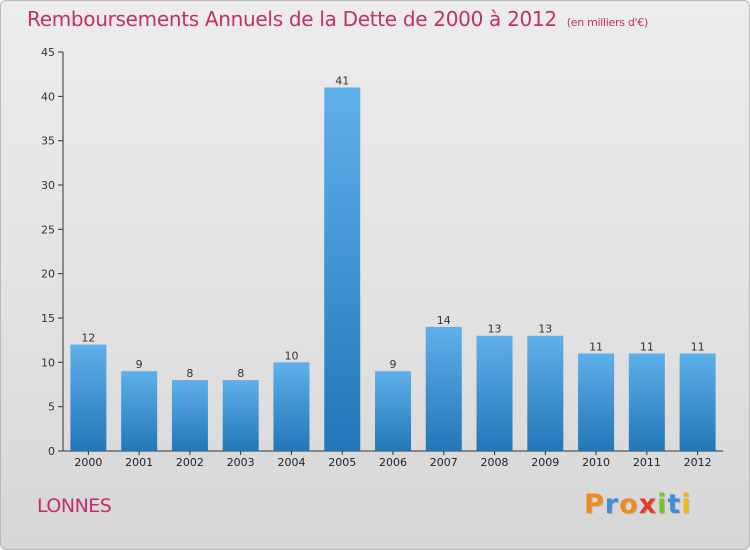 The height and width of the screenshot is (550, 750). I want to click on data-label: 41, so click(342, 80).